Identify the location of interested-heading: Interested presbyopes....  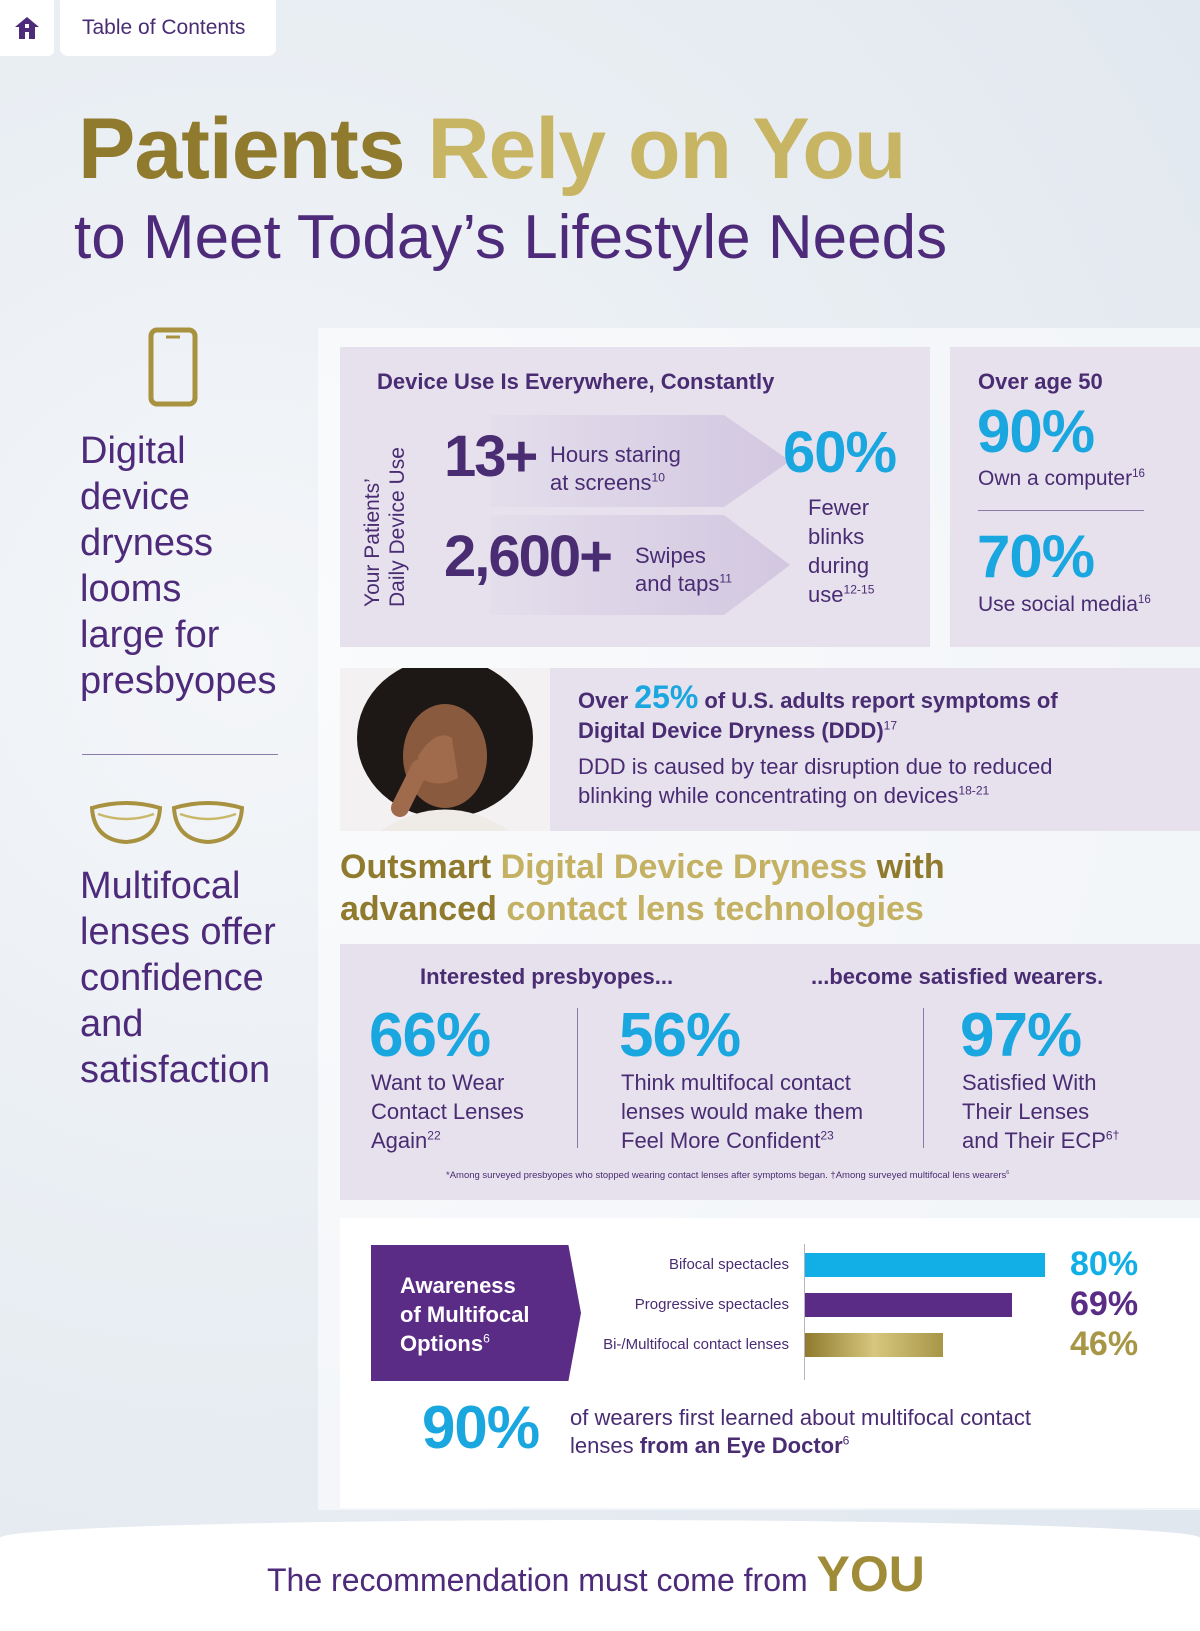
(547, 976).